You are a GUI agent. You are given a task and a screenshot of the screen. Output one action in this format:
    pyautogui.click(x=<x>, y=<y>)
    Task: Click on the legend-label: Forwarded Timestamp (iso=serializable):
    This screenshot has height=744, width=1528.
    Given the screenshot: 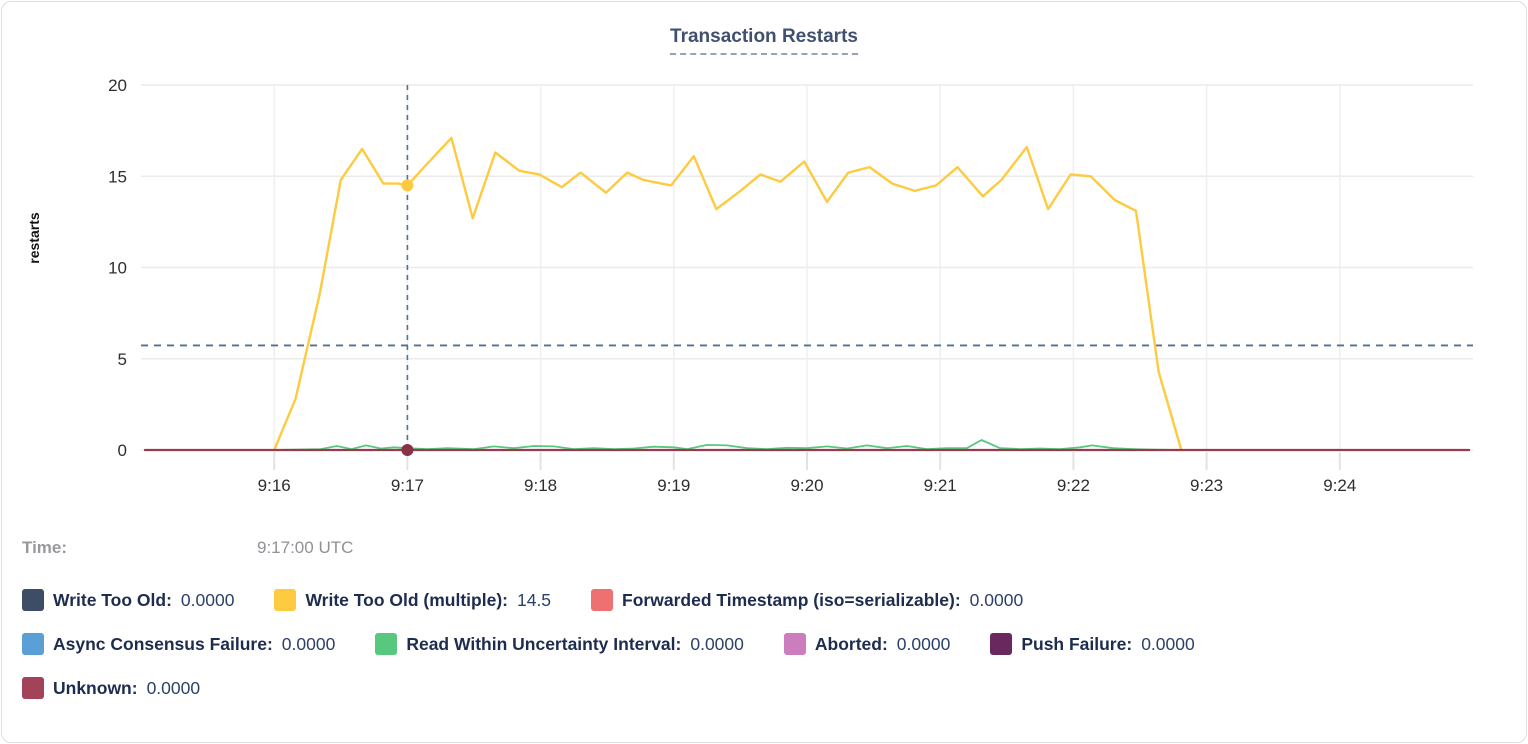 What is the action you would take?
    pyautogui.click(x=791, y=599)
    